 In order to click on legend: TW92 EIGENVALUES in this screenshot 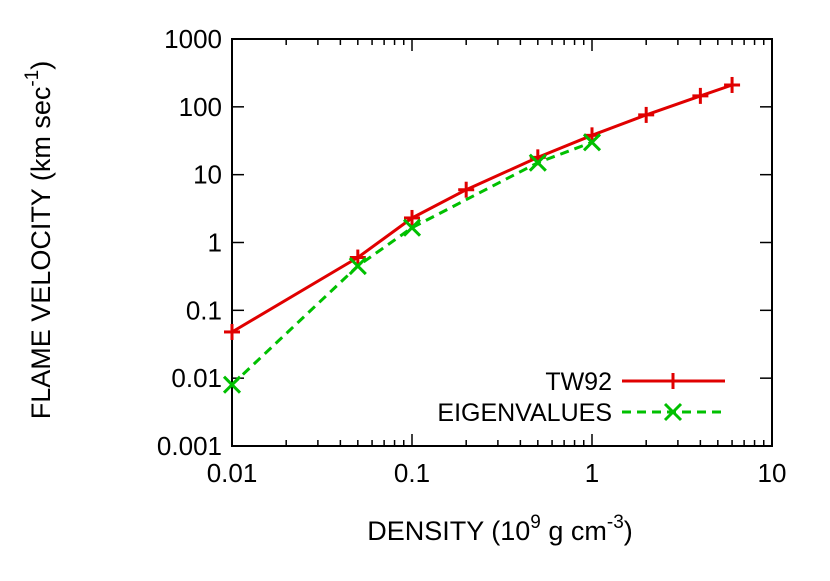, I will do `click(581, 397)`.